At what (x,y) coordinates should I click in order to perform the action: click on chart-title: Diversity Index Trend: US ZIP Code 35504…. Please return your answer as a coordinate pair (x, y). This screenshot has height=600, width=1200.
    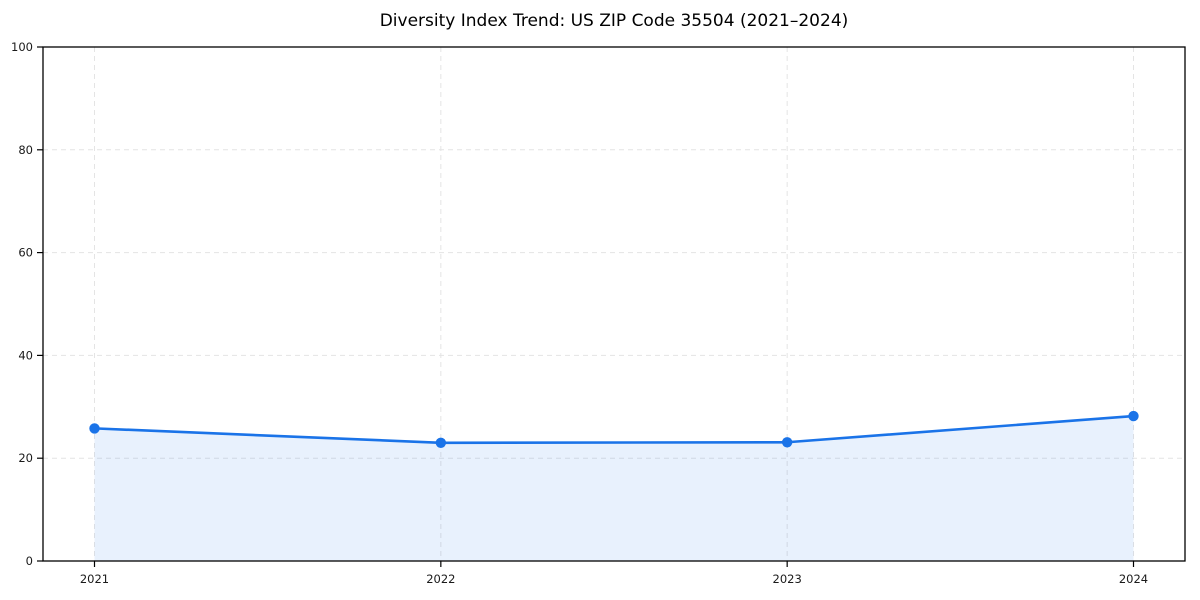
    Looking at the image, I should click on (614, 21).